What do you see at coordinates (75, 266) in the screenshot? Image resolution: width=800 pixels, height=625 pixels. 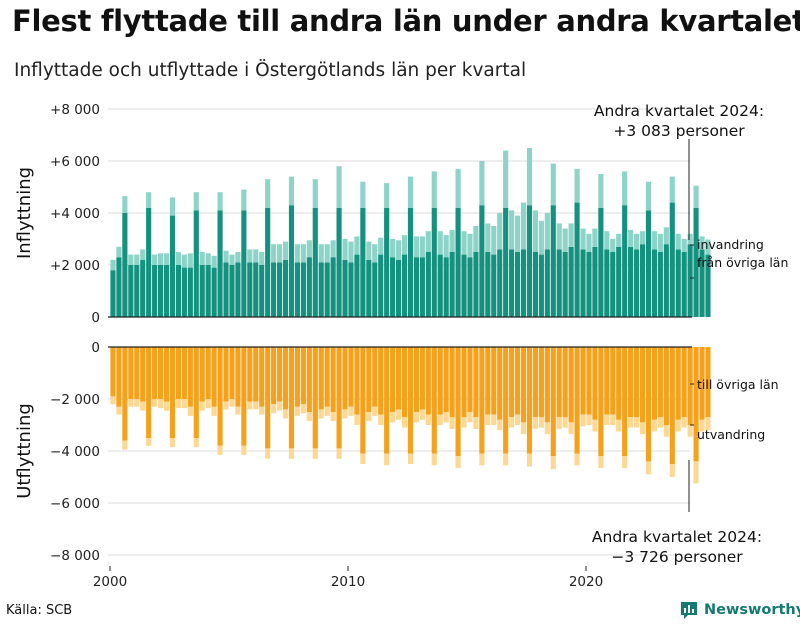 I see `y-tick-label: +2 000` at bounding box center [75, 266].